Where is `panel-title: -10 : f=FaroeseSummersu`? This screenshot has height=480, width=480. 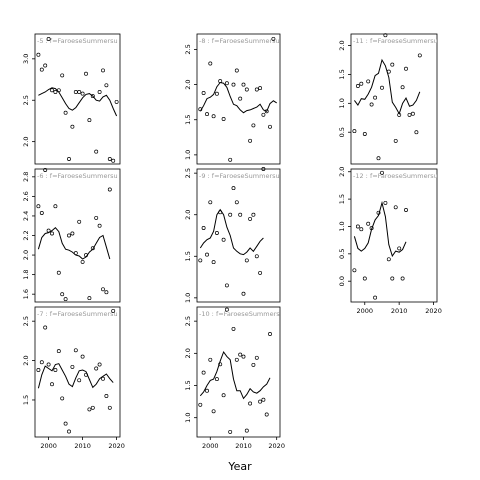
panel-title: -10 : f=FaroeseSummersu is located at coordinates (241, 314).